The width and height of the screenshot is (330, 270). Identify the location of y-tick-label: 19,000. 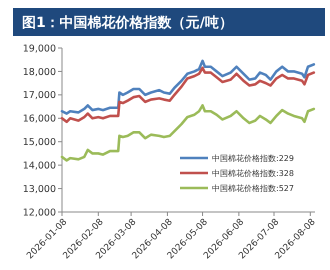
(39, 48).